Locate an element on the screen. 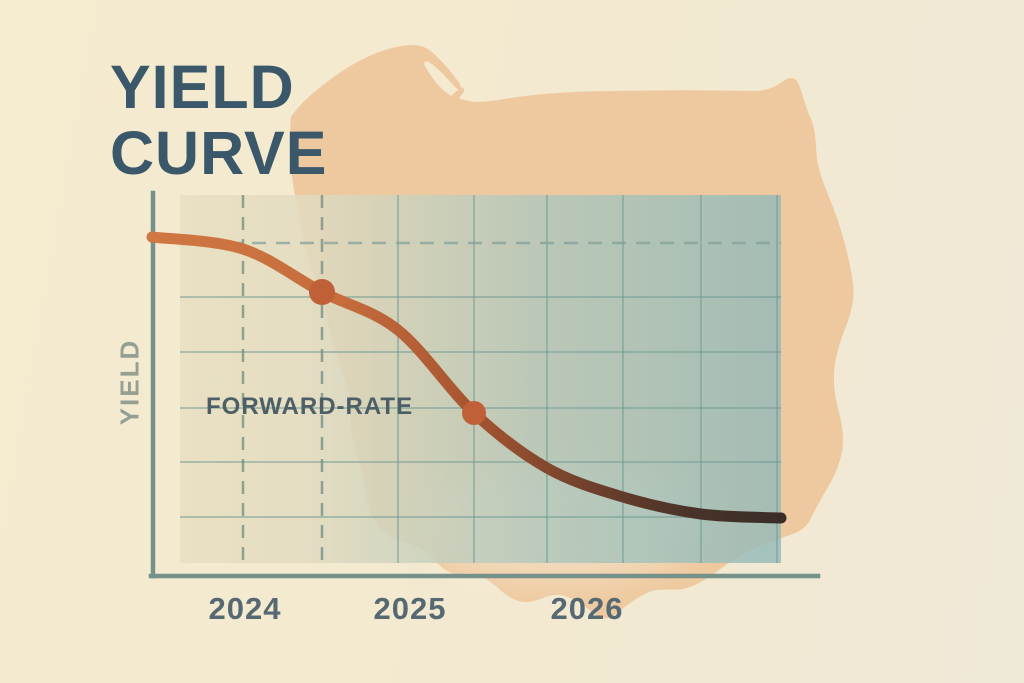 Image resolution: width=1024 pixels, height=683 pixels. x-tick-2024: 2024 is located at coordinates (245, 608).